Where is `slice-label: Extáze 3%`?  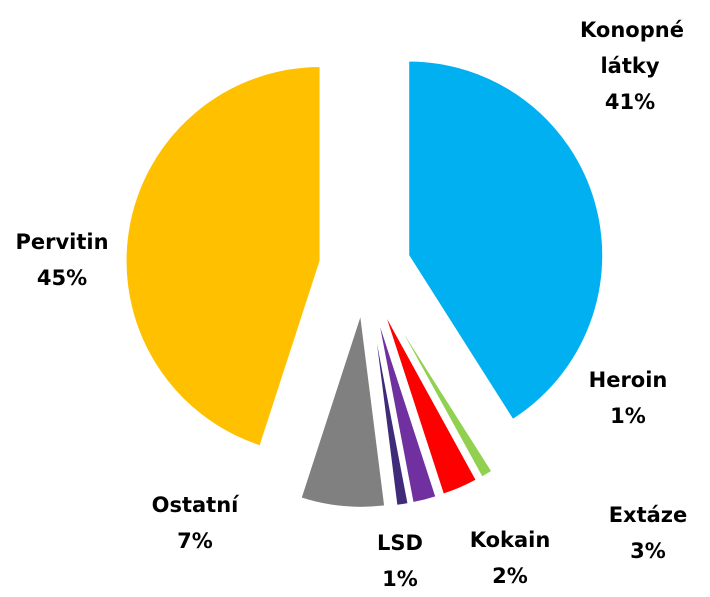
slice-label: Extáze 3% is located at coordinates (644, 533).